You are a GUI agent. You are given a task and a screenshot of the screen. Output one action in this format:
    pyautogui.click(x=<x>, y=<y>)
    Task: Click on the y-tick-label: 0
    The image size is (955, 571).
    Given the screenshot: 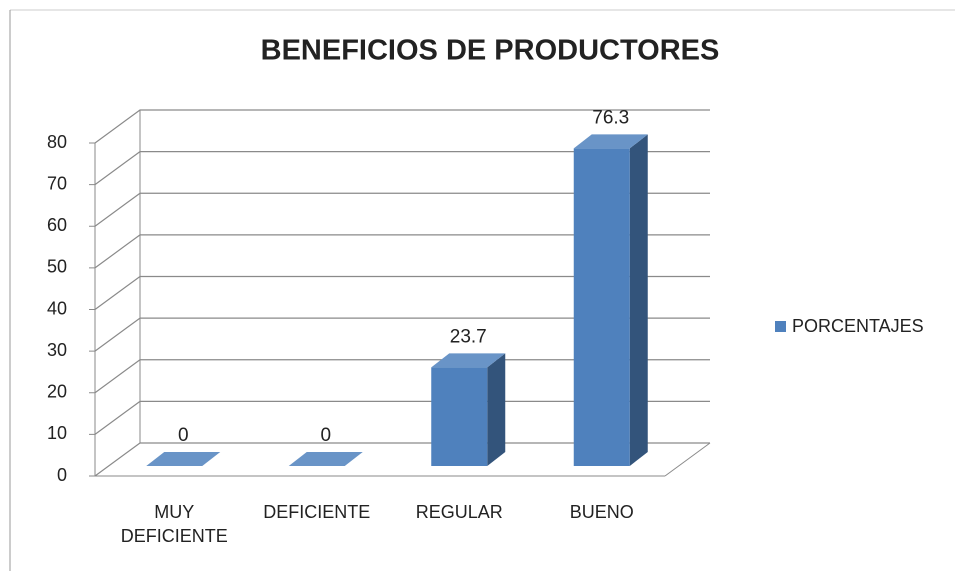 What is the action you would take?
    pyautogui.click(x=62, y=475)
    